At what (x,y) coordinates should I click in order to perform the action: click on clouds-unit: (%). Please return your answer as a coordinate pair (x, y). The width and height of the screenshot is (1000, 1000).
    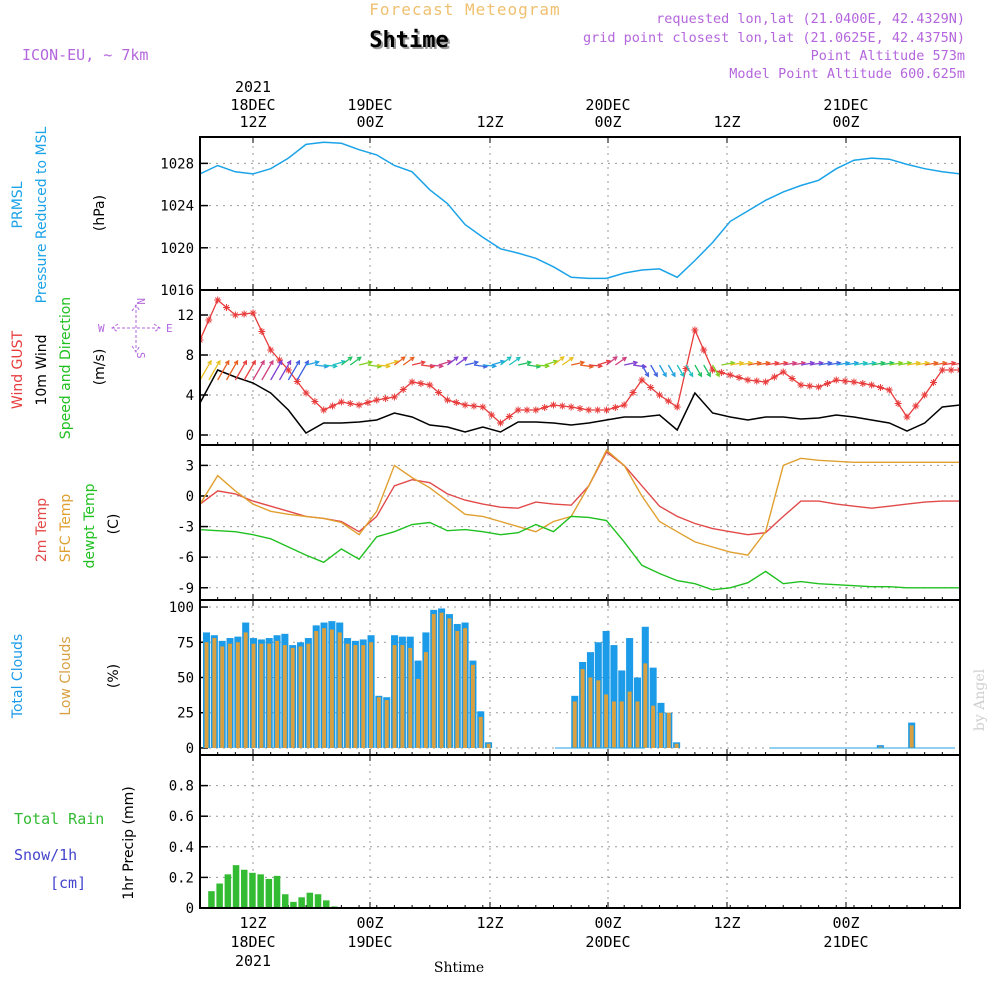
    Looking at the image, I should click on (114, 676).